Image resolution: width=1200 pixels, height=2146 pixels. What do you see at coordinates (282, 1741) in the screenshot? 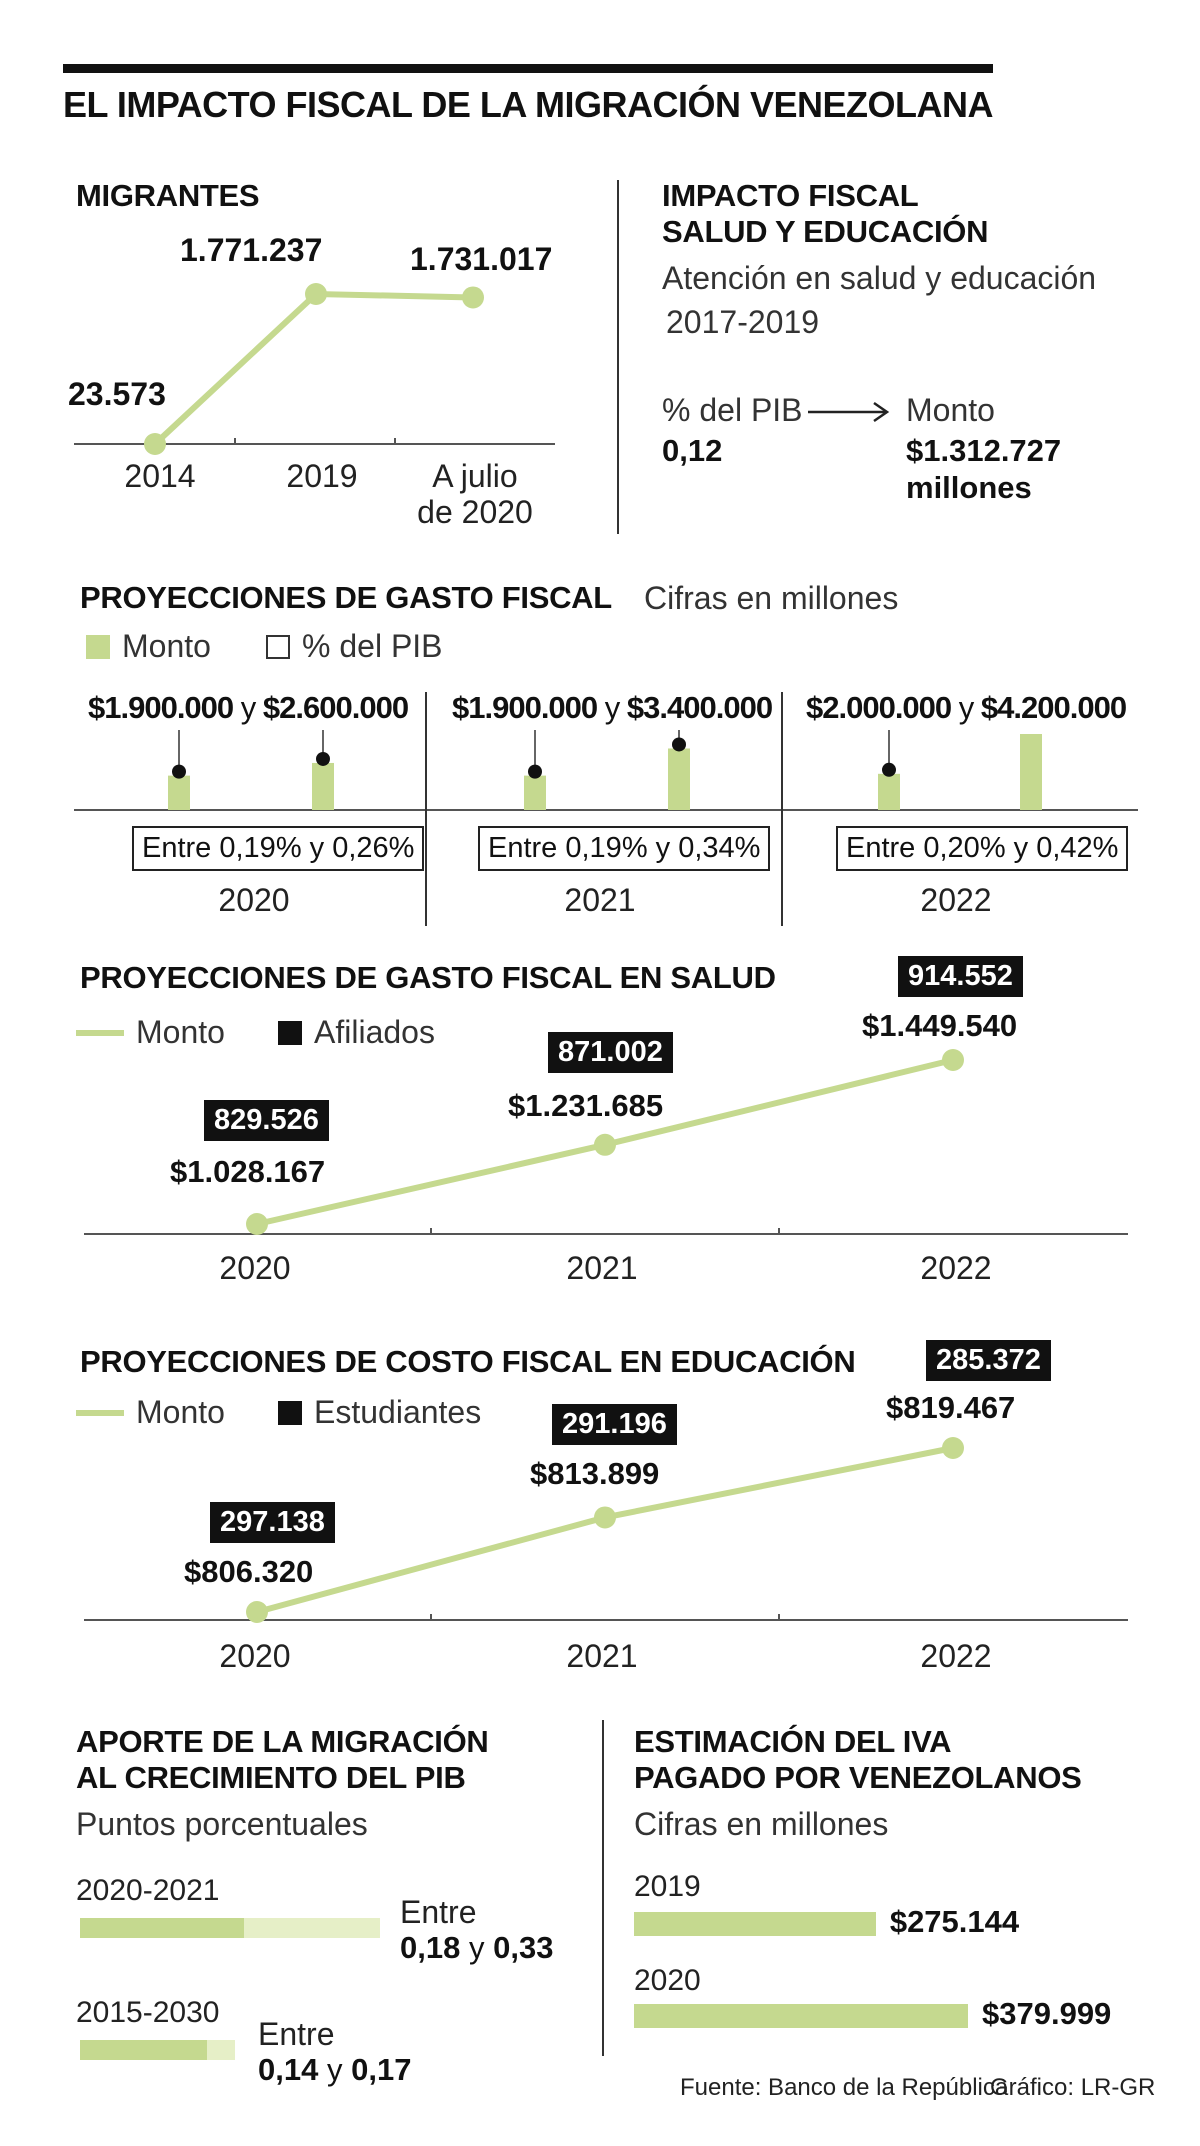
I see `aporte-title-1: APORTE DE LA MIGRACIÓN` at bounding box center [282, 1741].